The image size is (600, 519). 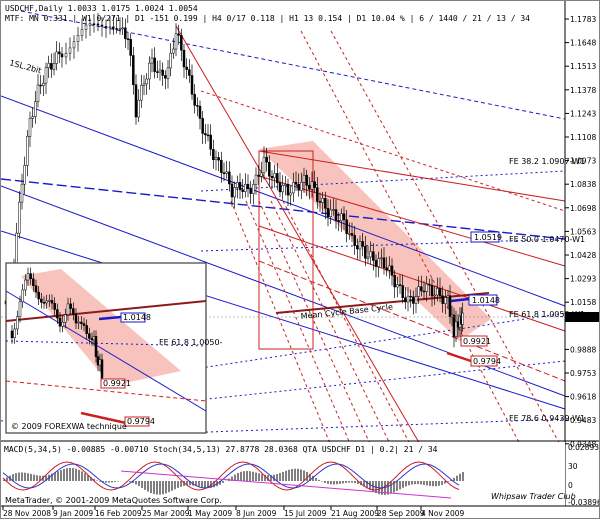 What do you see at coordinates (487, 361) in the screenshot?
I see `svg-text: 0.9794` at bounding box center [487, 361].